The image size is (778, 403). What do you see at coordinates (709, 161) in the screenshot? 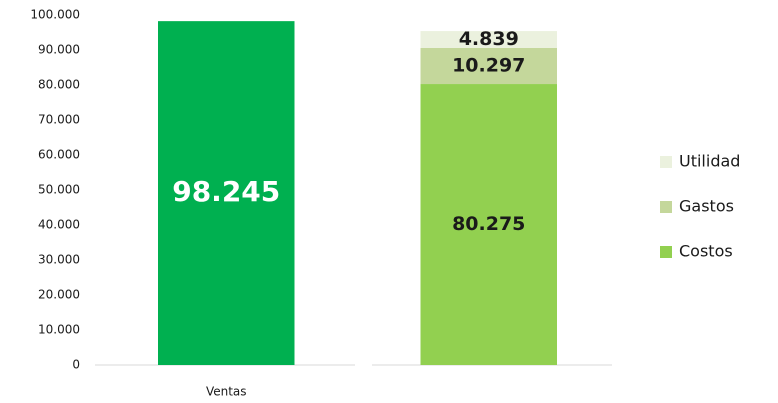
I see `legend-label: Utilidad` at bounding box center [709, 161].